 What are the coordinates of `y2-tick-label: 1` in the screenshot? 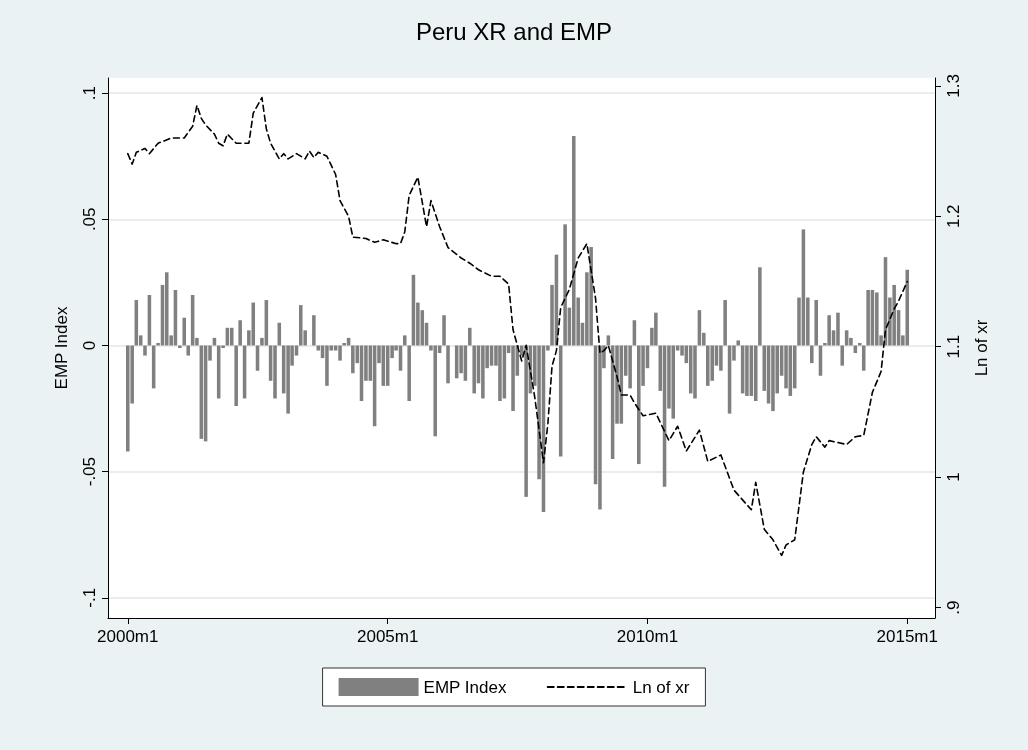 It's located at (953, 477).